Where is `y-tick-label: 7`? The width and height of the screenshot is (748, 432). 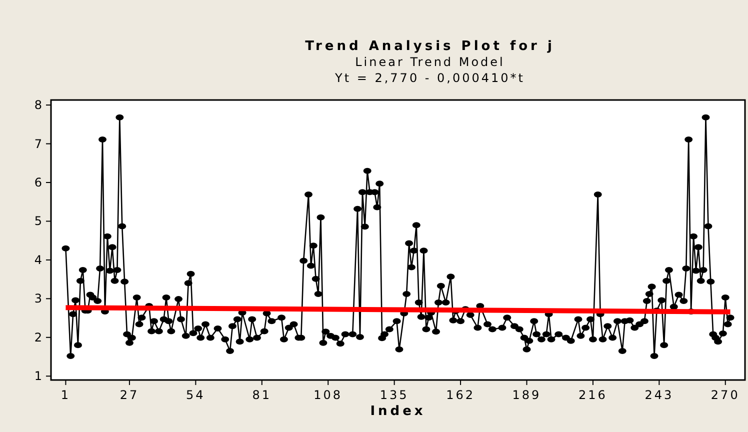
y-tick-label: 7 is located at coordinates (38, 143).